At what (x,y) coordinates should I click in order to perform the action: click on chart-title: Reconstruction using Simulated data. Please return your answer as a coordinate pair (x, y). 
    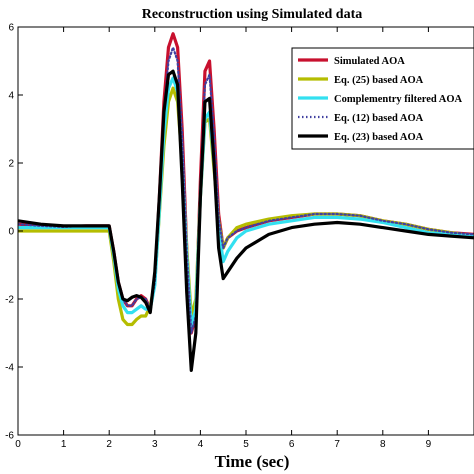
    Looking at the image, I should click on (252, 14).